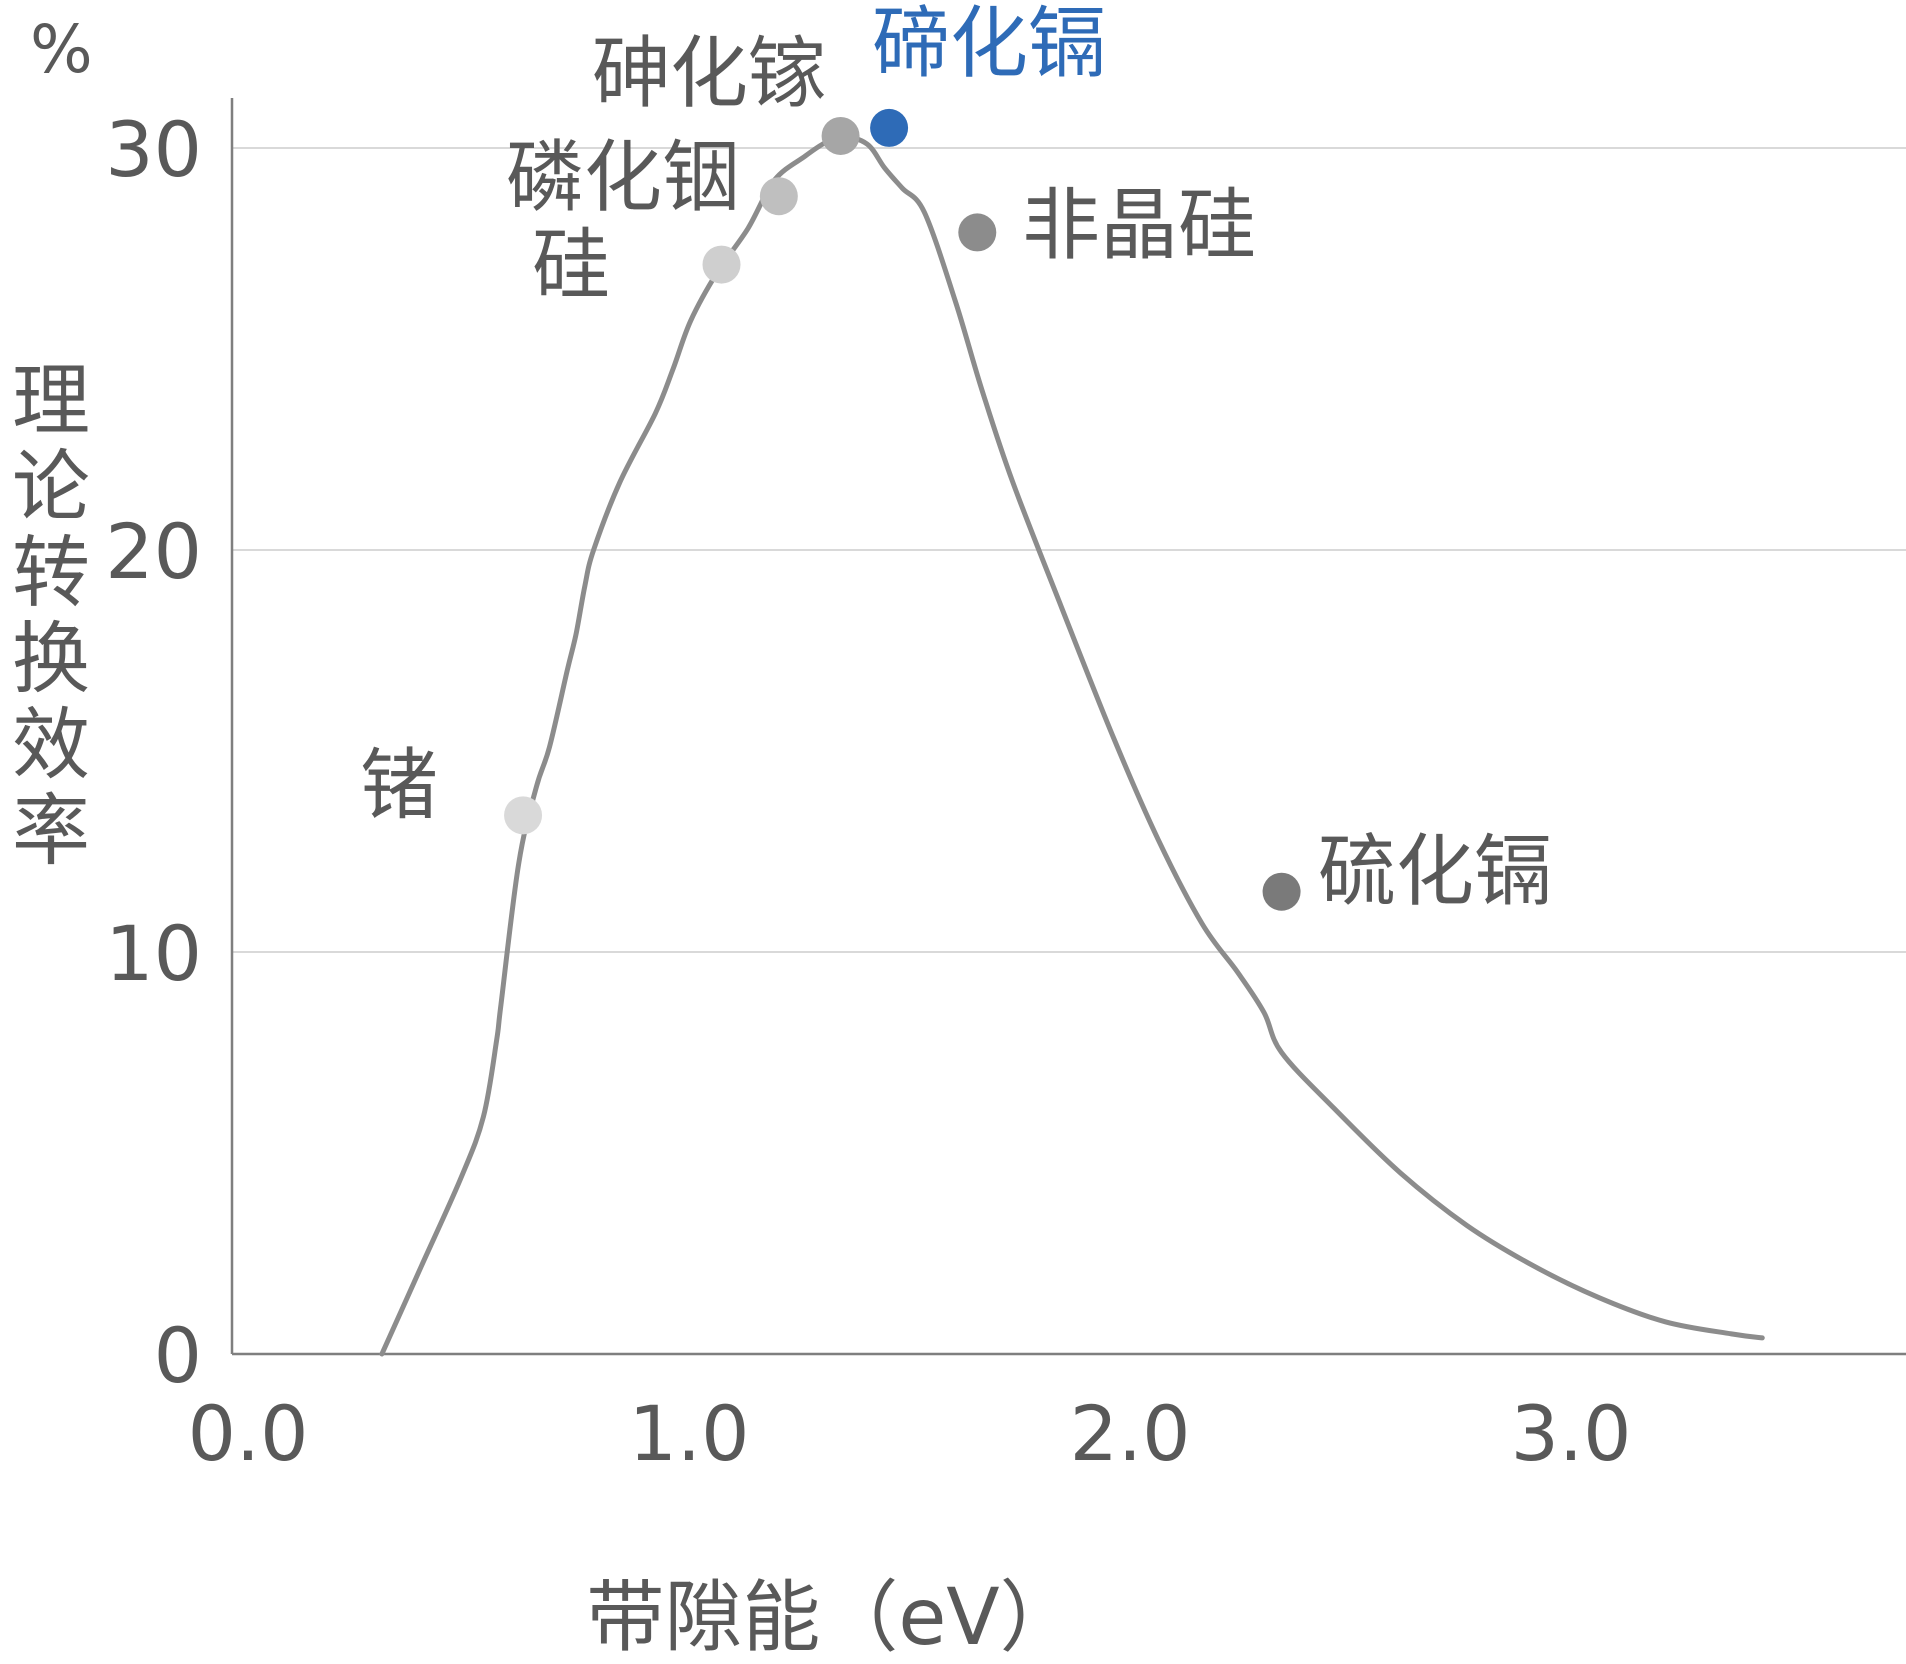 Image resolution: width=1906 pixels, height=1664 pixels. Describe the element at coordinates (153, 752) in the screenshot. I see `y-tick-labels: 0 10 20 30` at that location.